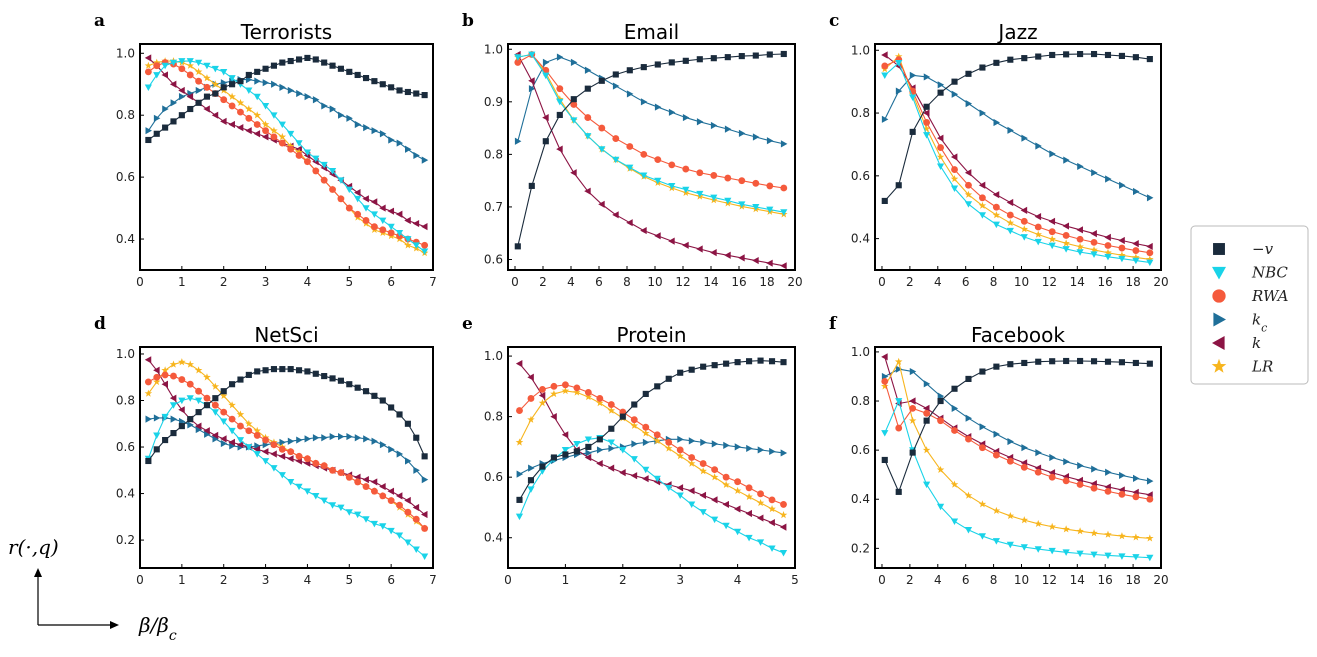  Describe the element at coordinates (794, 282) in the screenshot. I see `x-tick-label: 20` at that location.